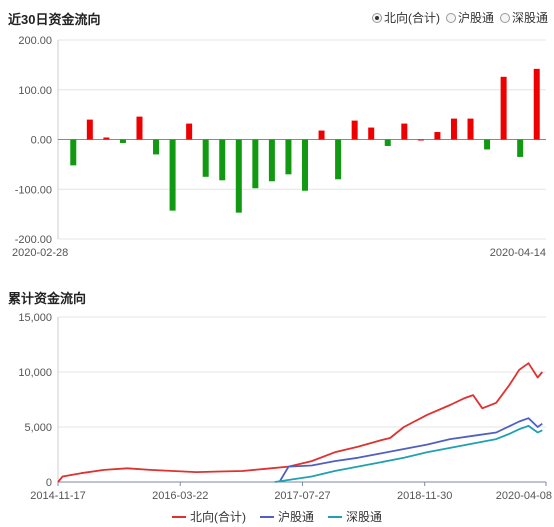  Describe the element at coordinates (364, 517) in the screenshot. I see `legend-label-shenzhen: 深股通` at that location.